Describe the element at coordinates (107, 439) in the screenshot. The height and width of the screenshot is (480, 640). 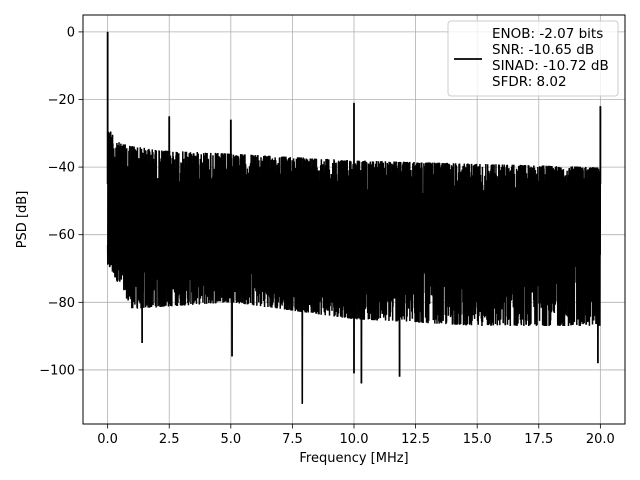
I see `x-tick-label: 0.0` at that location.